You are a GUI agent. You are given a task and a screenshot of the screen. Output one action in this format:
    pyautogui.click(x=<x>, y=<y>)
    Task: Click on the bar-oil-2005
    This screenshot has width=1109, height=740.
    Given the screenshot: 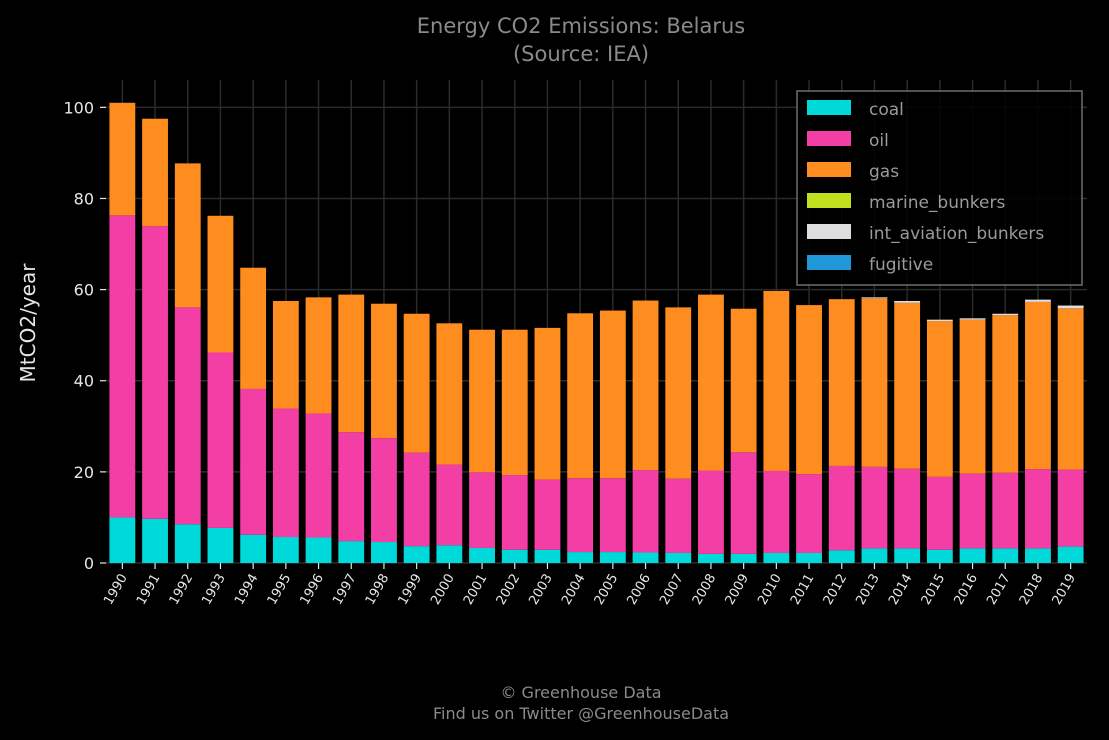 What is the action you would take?
    pyautogui.click(x=612, y=515)
    